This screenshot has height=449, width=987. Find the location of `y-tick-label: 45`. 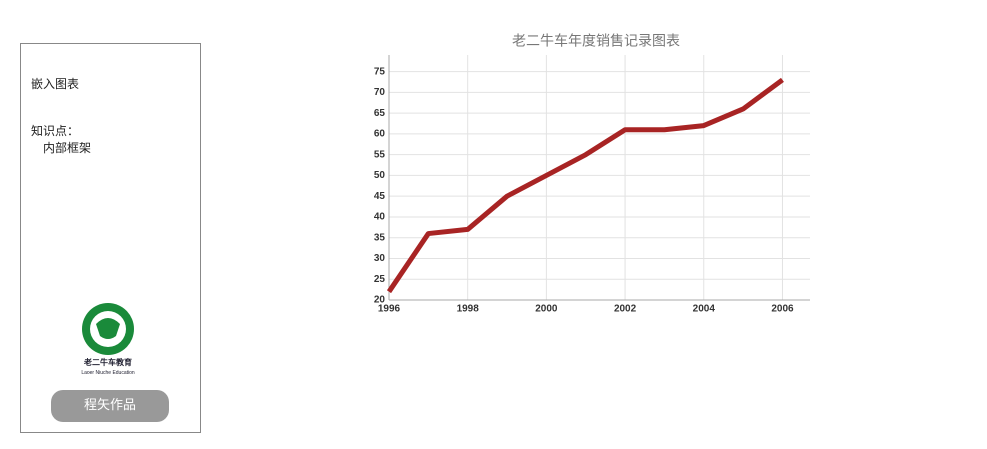

y-tick-label: 45 is located at coordinates (380, 196).